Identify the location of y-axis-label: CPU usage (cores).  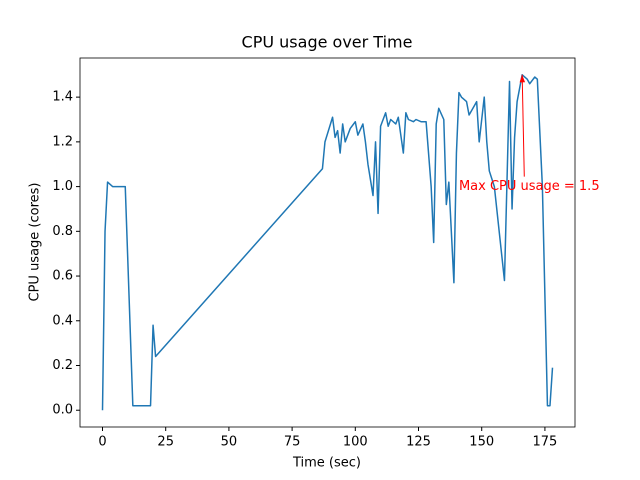
(35, 242).